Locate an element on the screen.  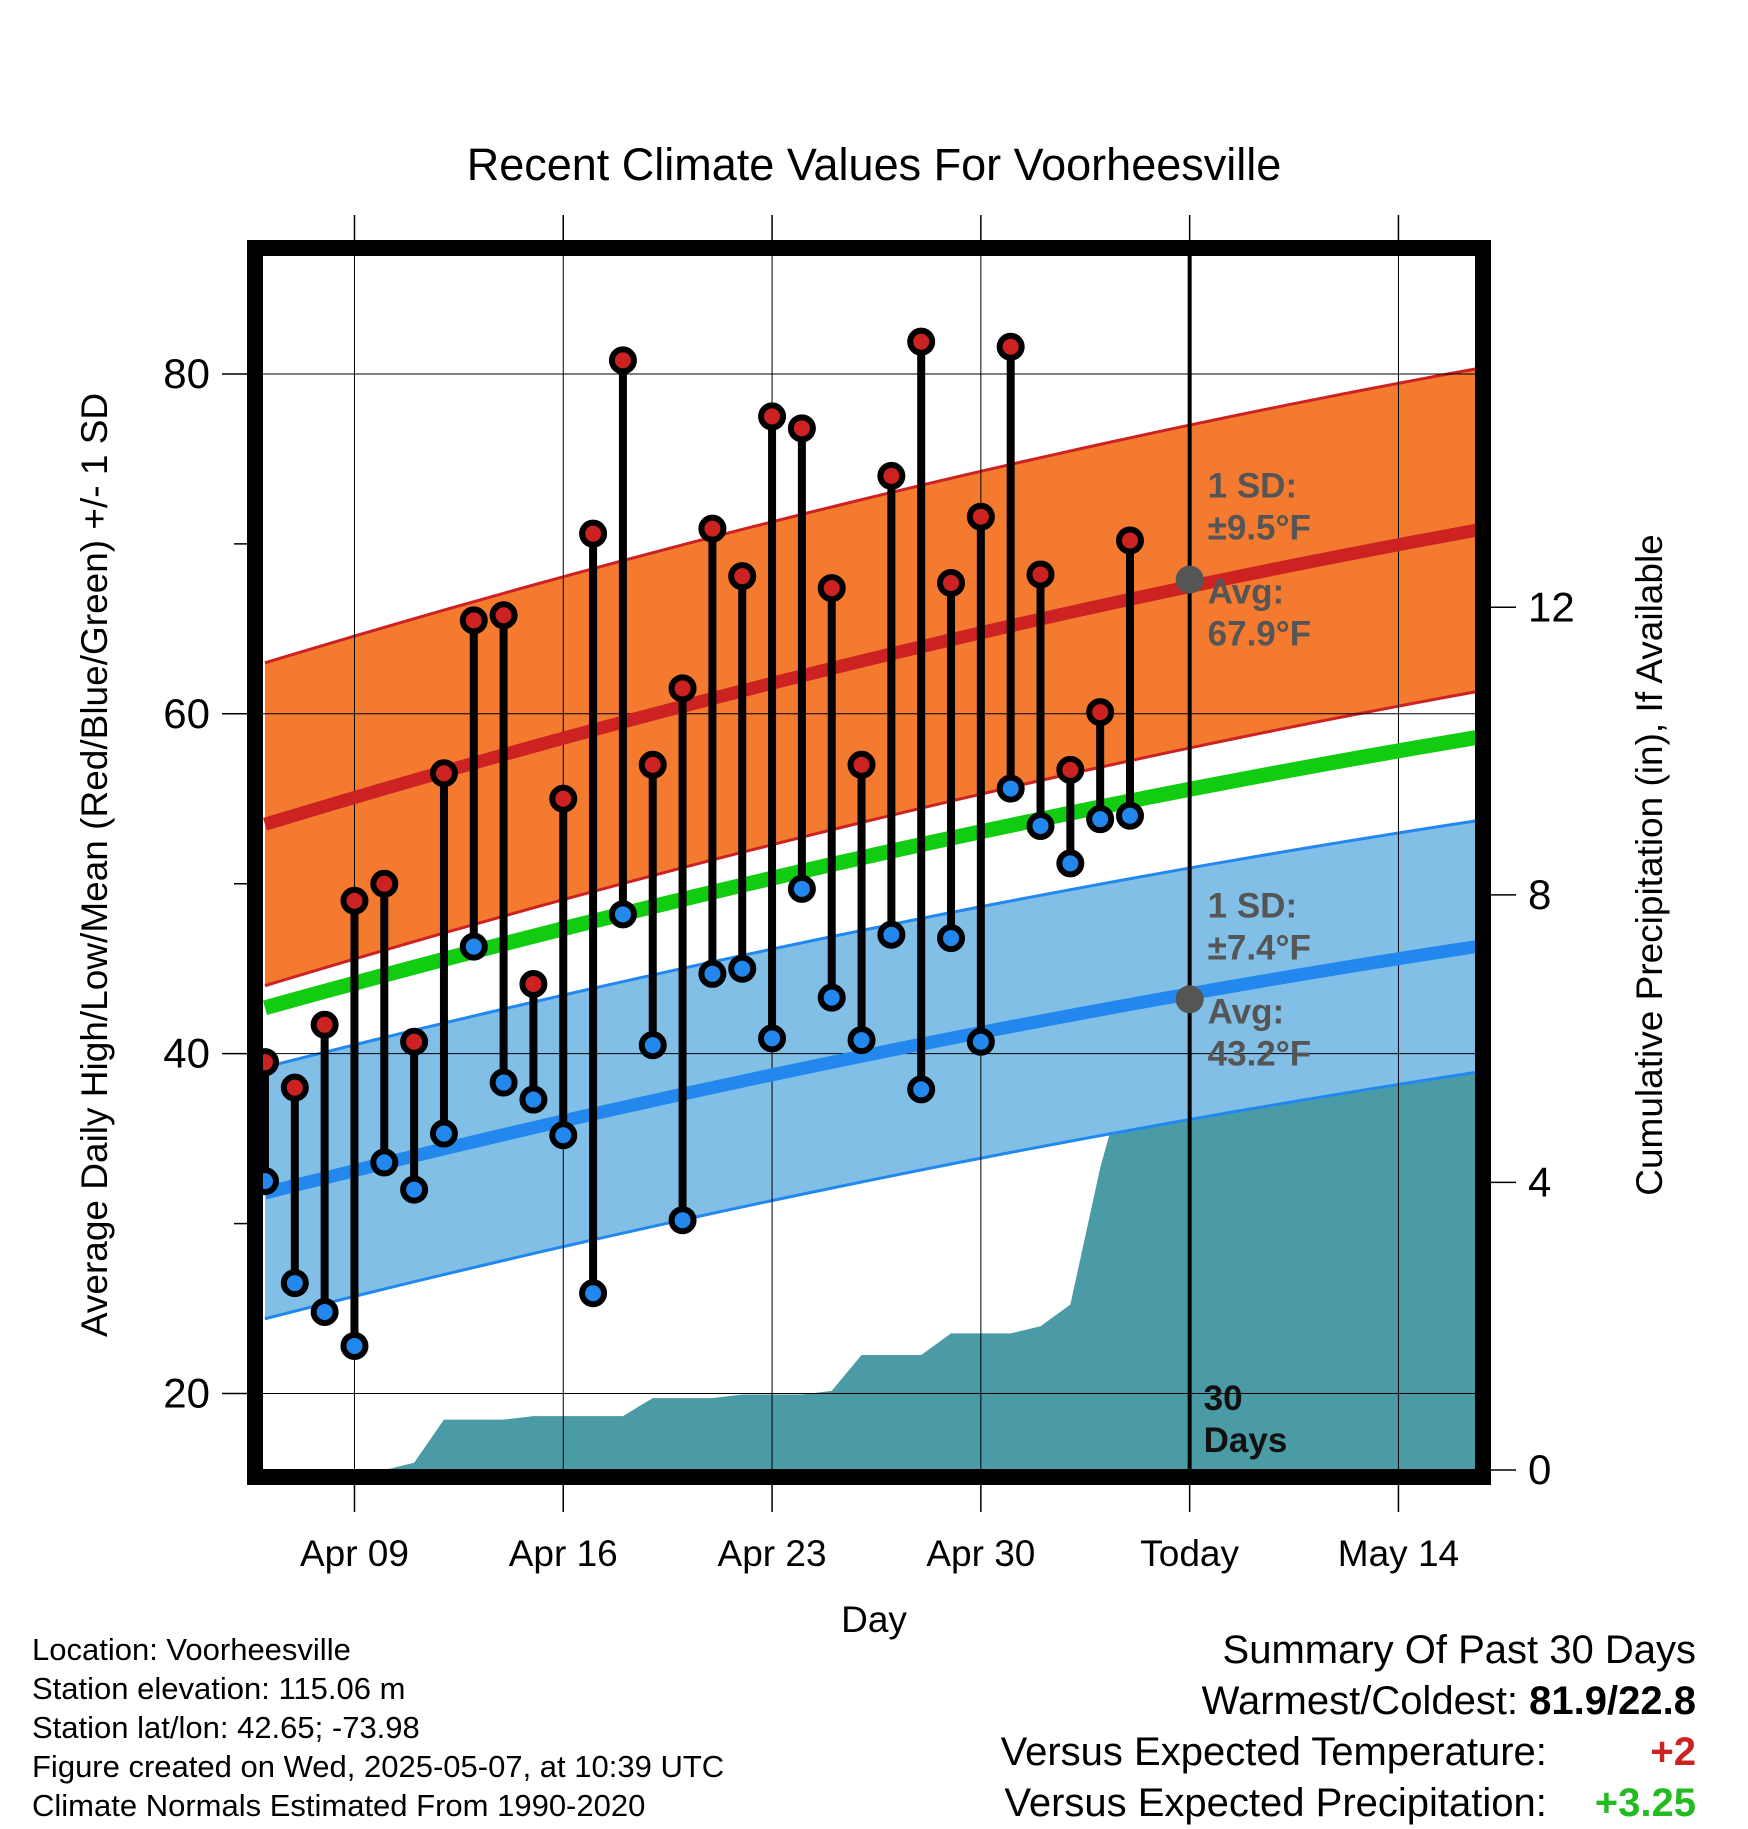
precip-label: Versus Expected Precipitation: is located at coordinates (1275, 1803).